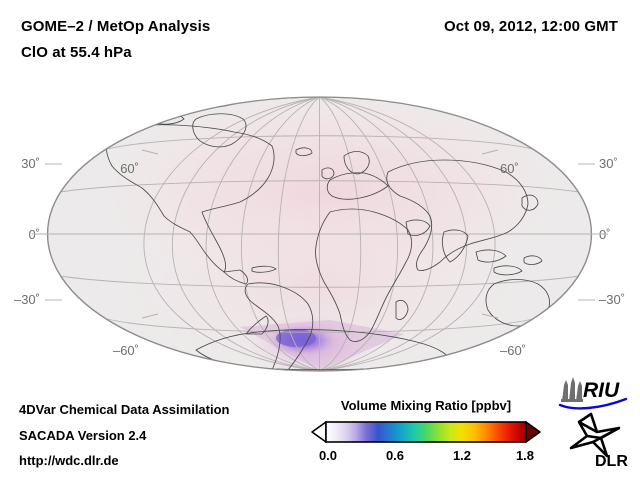  Describe the element at coordinates (27, 299) in the screenshot. I see `lat-label-30s-left: –30˚` at that location.